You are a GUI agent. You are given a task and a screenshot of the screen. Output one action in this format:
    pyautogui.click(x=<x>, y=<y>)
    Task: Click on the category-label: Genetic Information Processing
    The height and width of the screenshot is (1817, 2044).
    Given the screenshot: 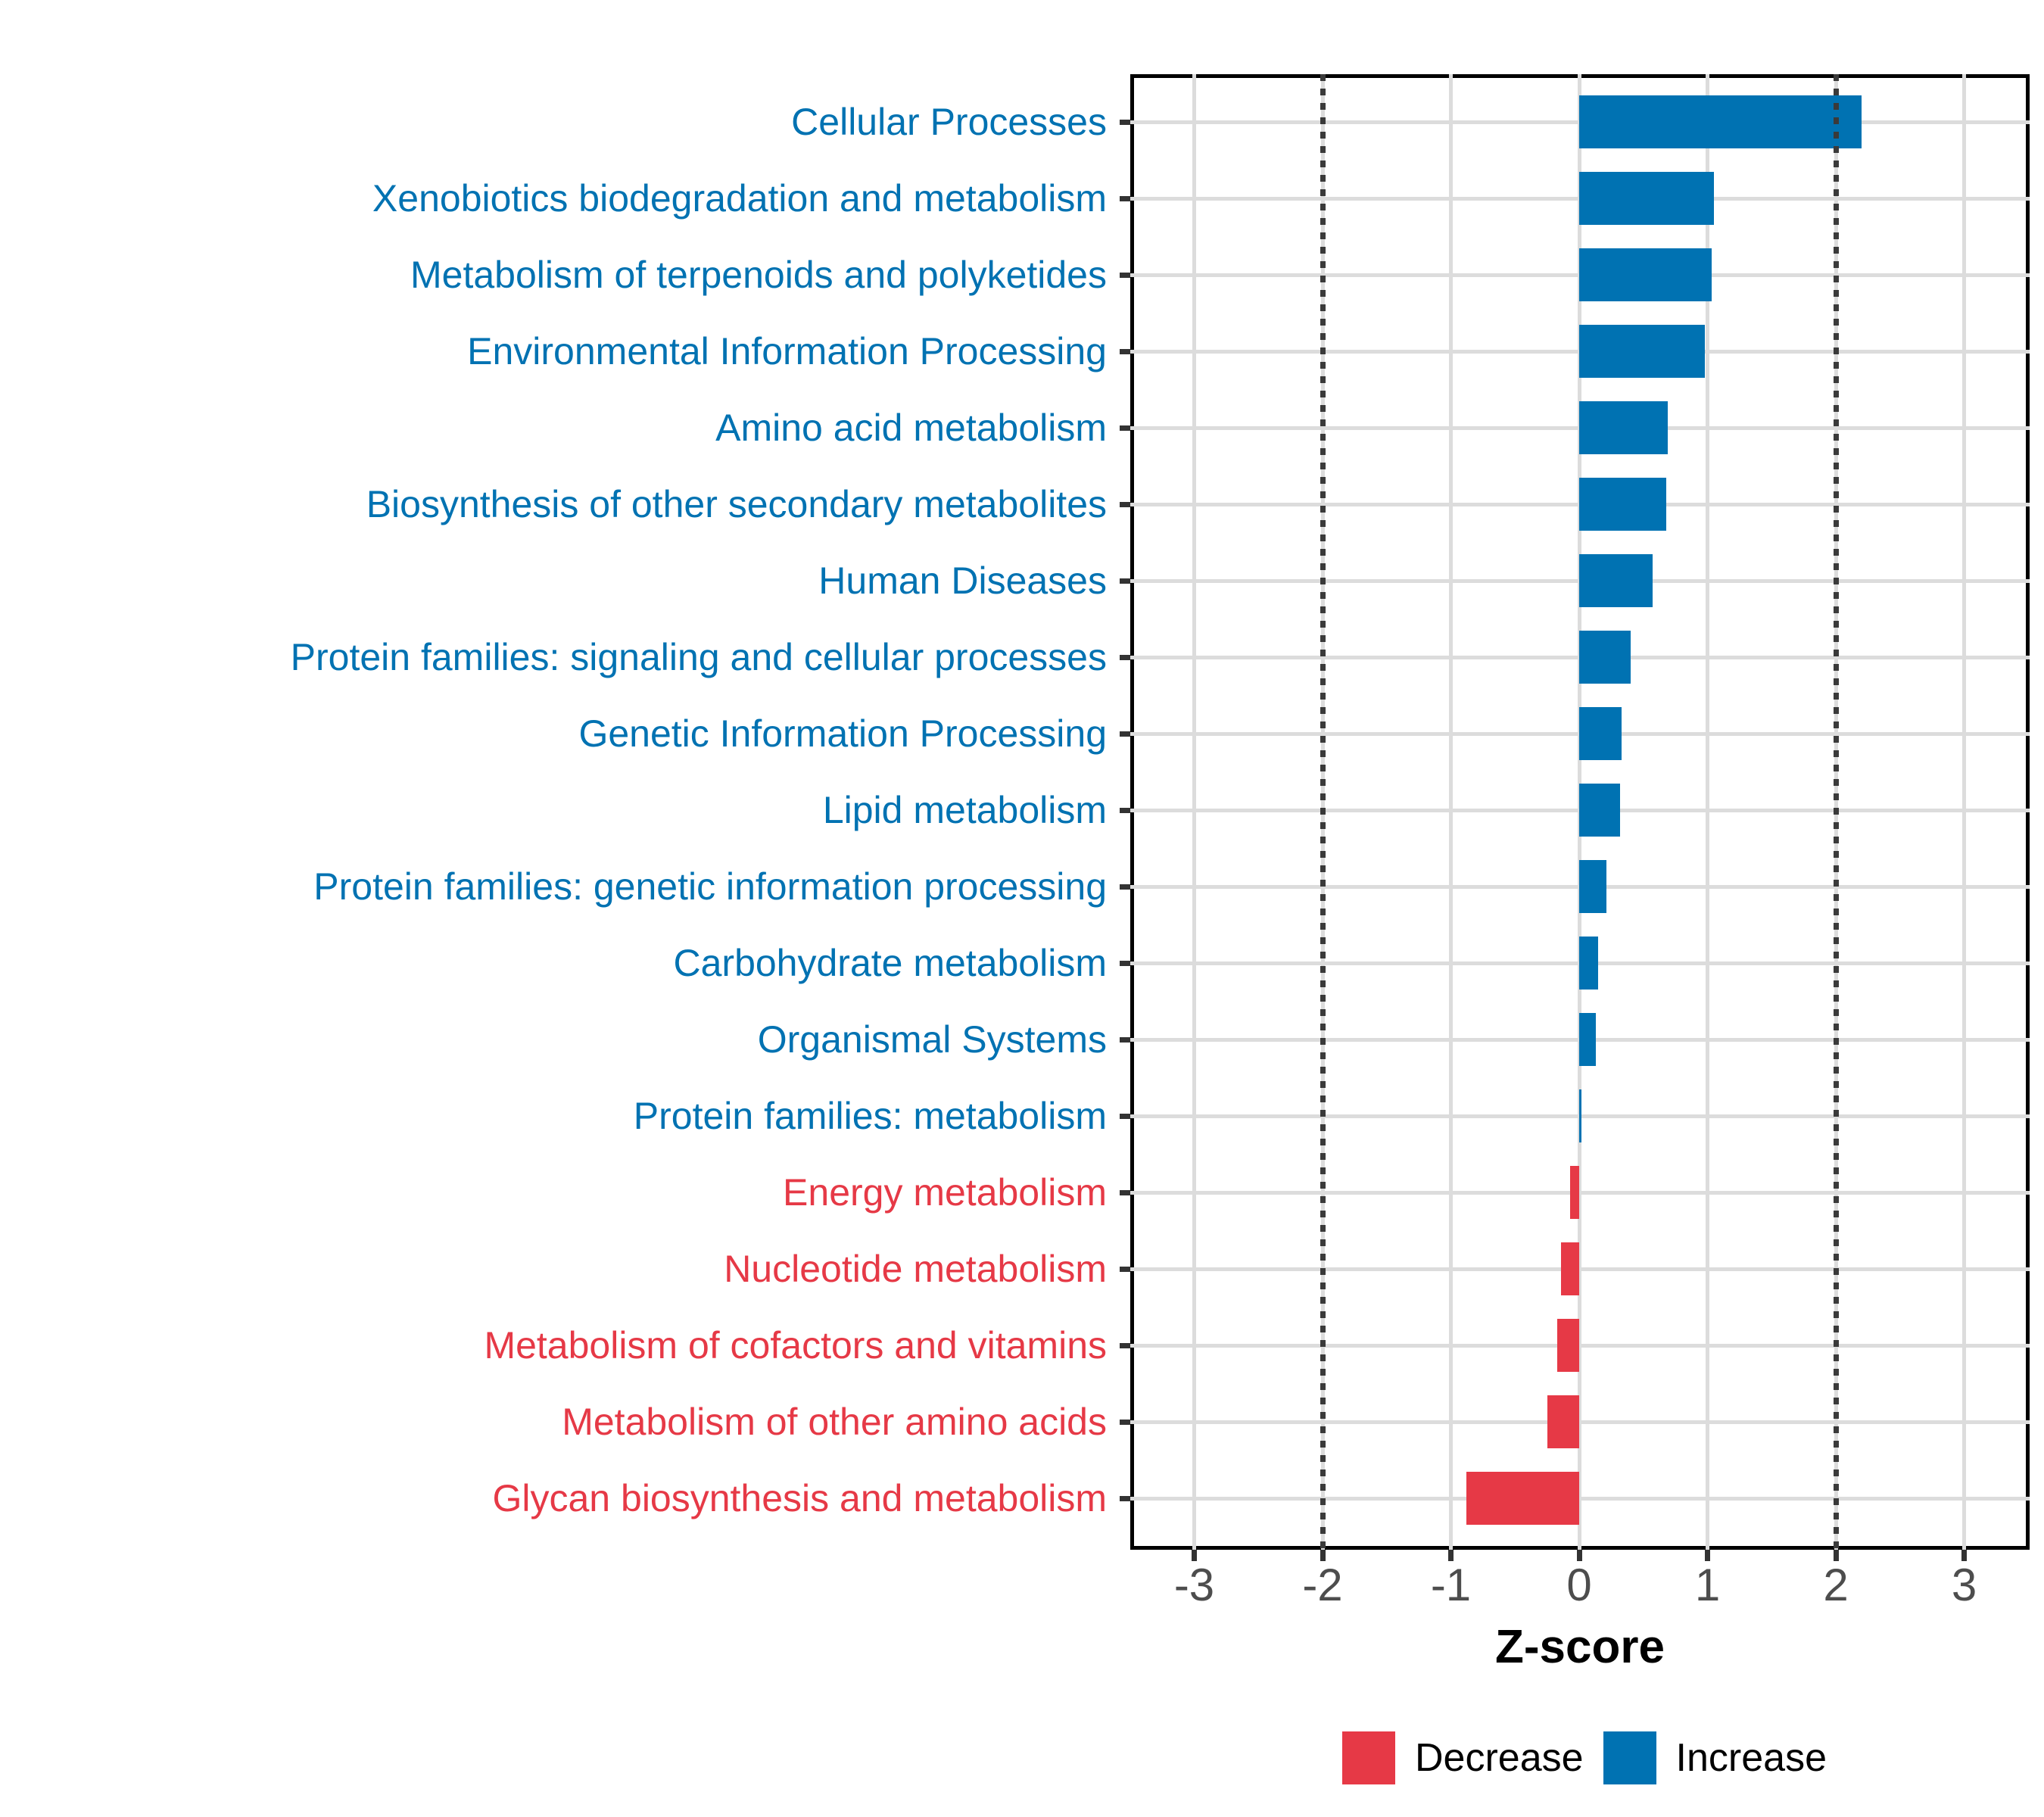 What is the action you would take?
    pyautogui.click(x=842, y=733)
    